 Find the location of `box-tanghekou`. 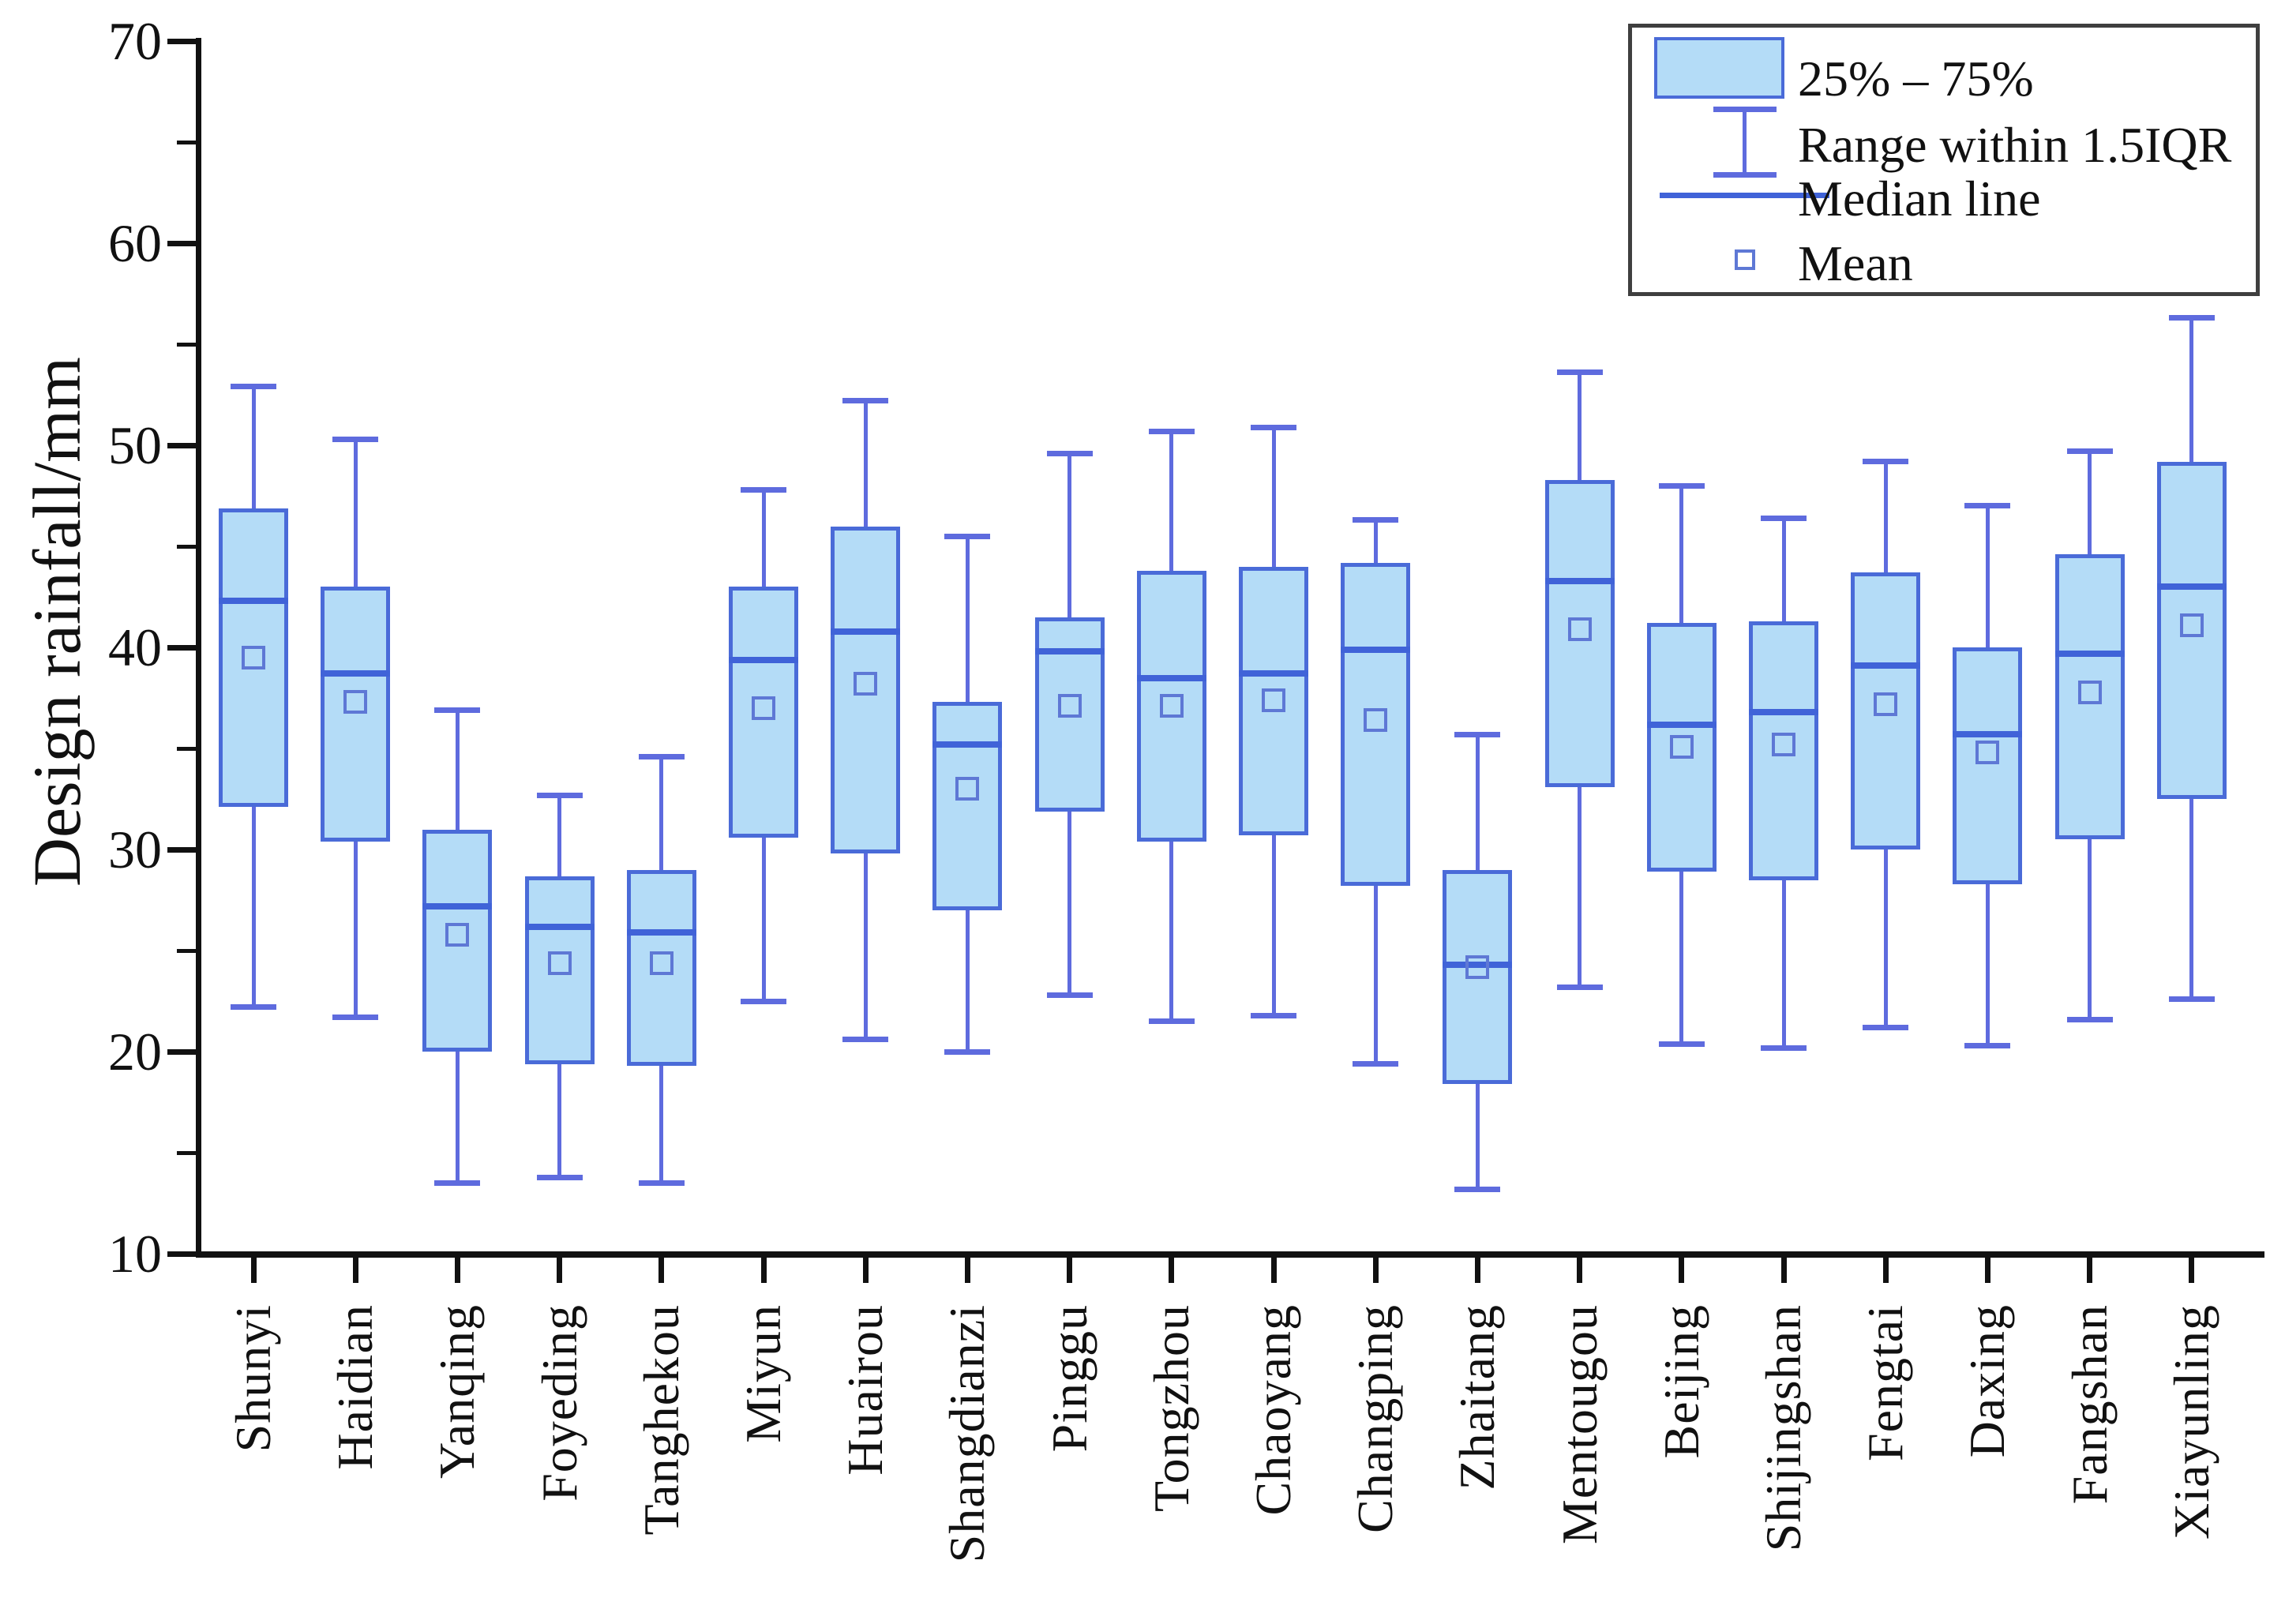

box-tanghekou is located at coordinates (661, 968).